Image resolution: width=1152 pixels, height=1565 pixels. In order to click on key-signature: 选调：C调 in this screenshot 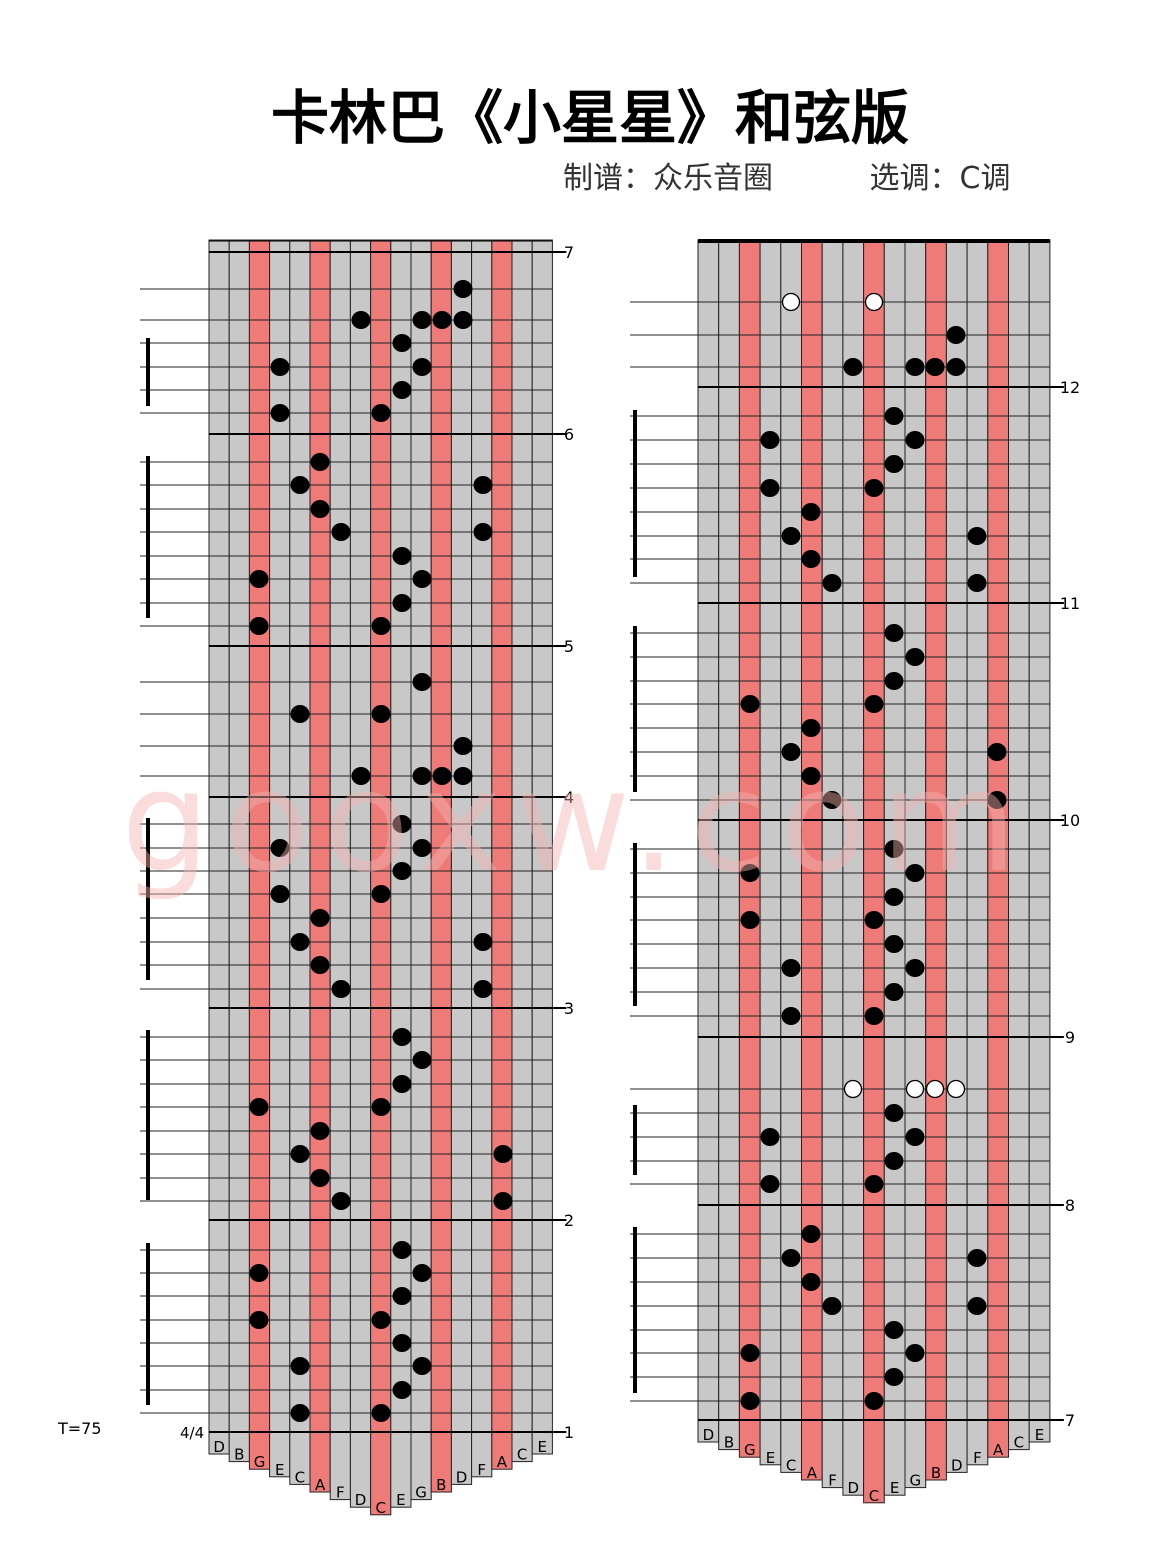, I will do `click(940, 178)`.